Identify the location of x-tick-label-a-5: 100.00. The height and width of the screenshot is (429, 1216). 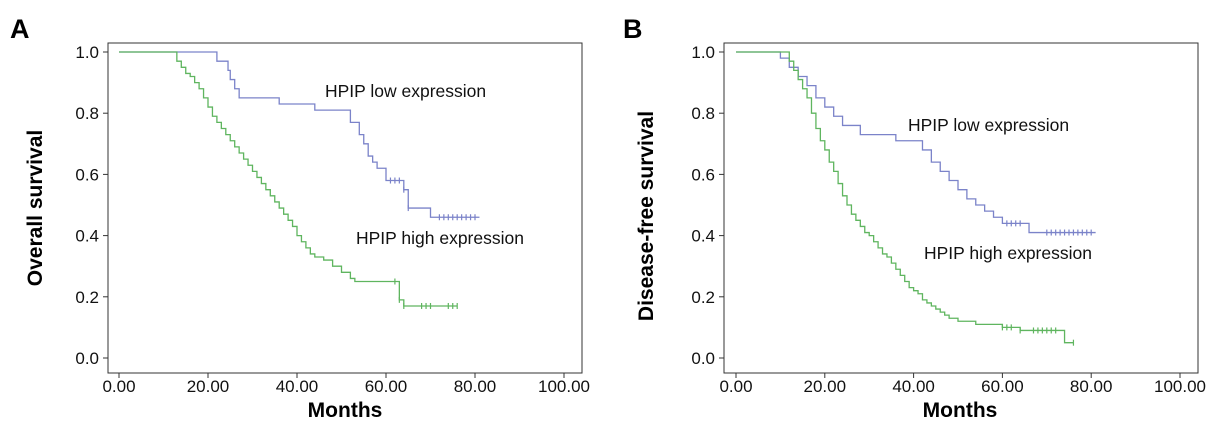
(564, 386).